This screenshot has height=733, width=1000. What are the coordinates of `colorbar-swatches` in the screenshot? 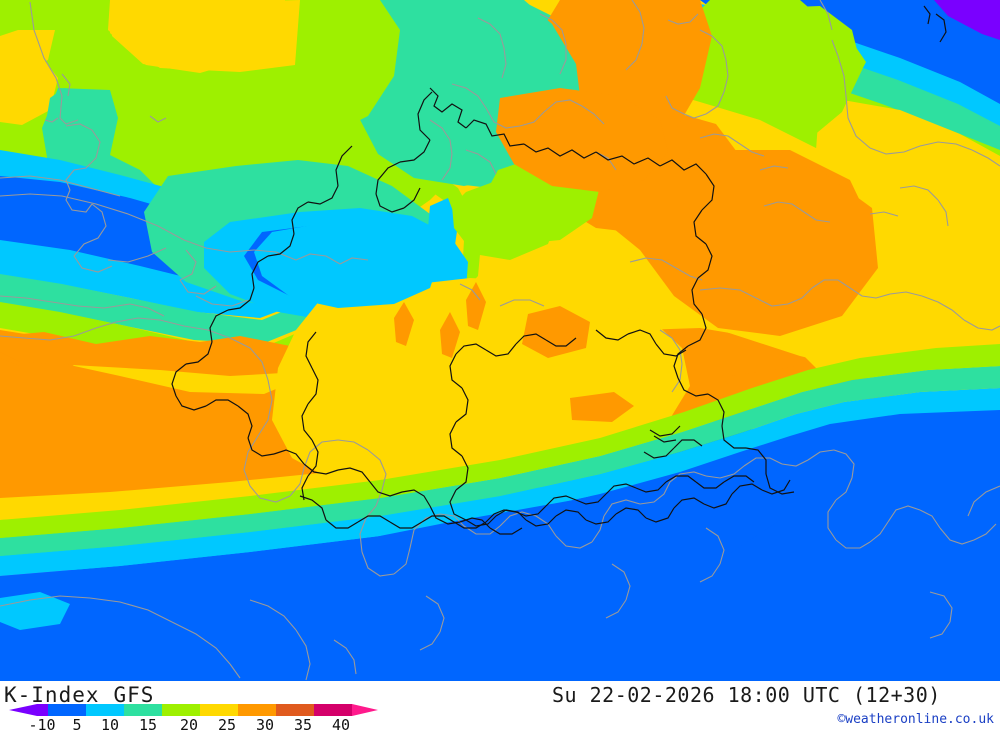 It's located at (193, 710).